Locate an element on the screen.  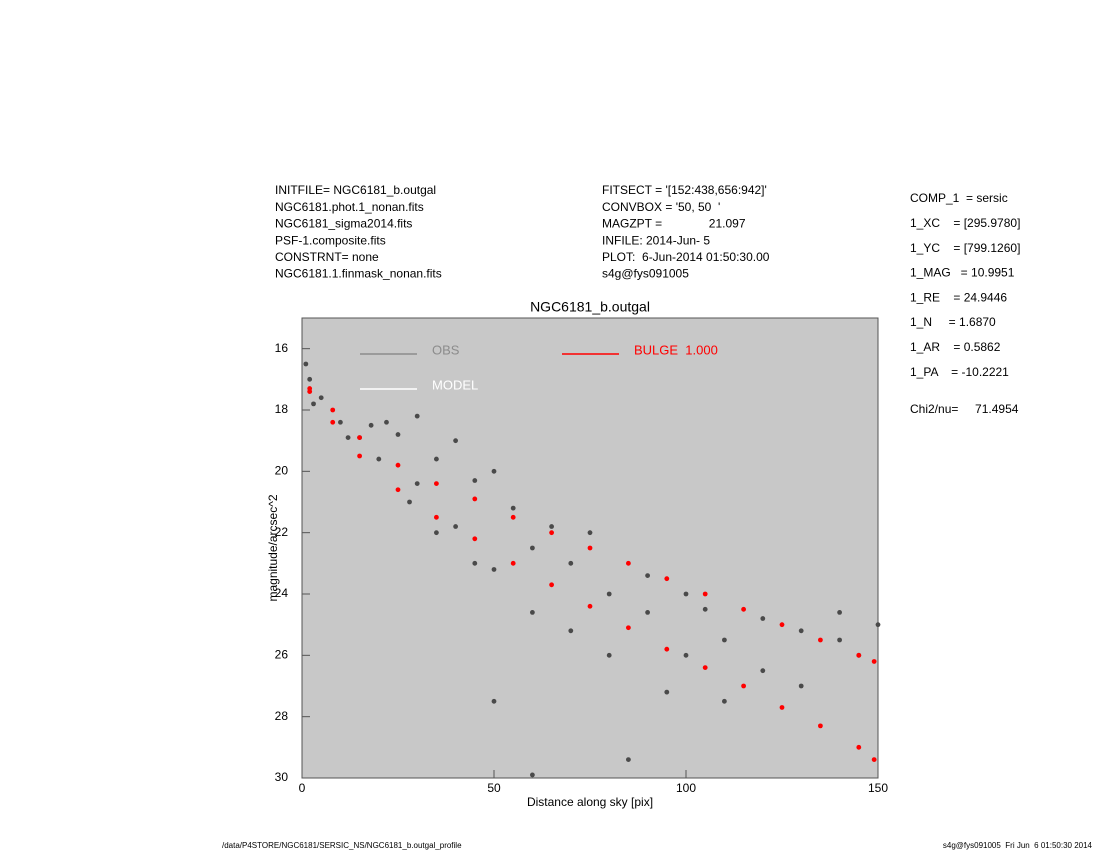
legend-label: BULGE 1.000 is located at coordinates (676, 349).